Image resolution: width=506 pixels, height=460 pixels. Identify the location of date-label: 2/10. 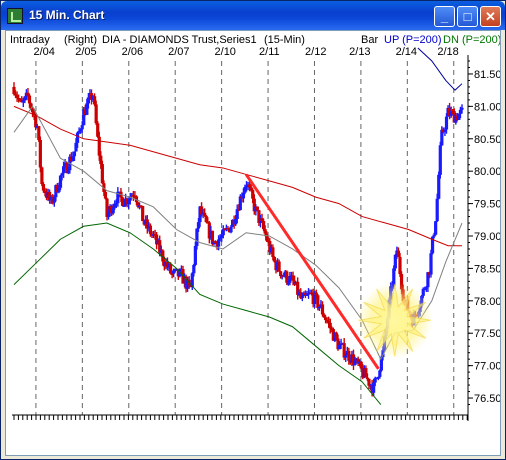
(225, 52).